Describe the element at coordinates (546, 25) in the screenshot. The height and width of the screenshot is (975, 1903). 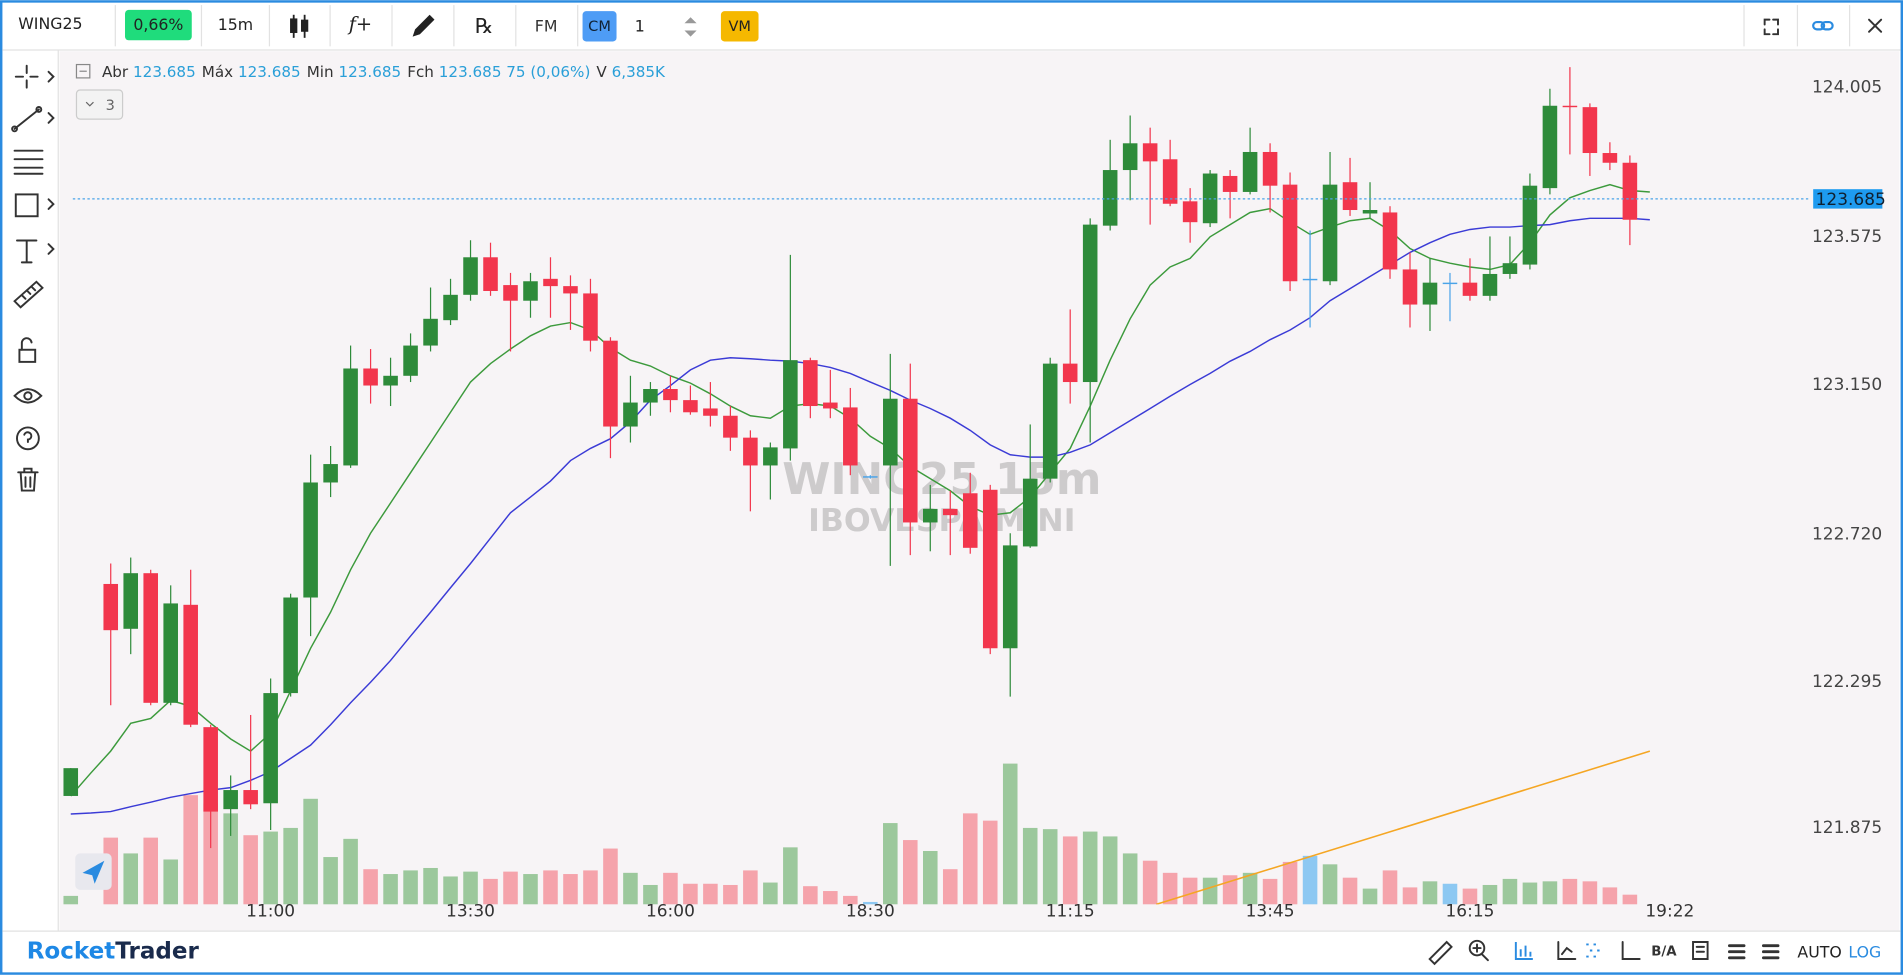
I see `fm-button: FM` at that location.